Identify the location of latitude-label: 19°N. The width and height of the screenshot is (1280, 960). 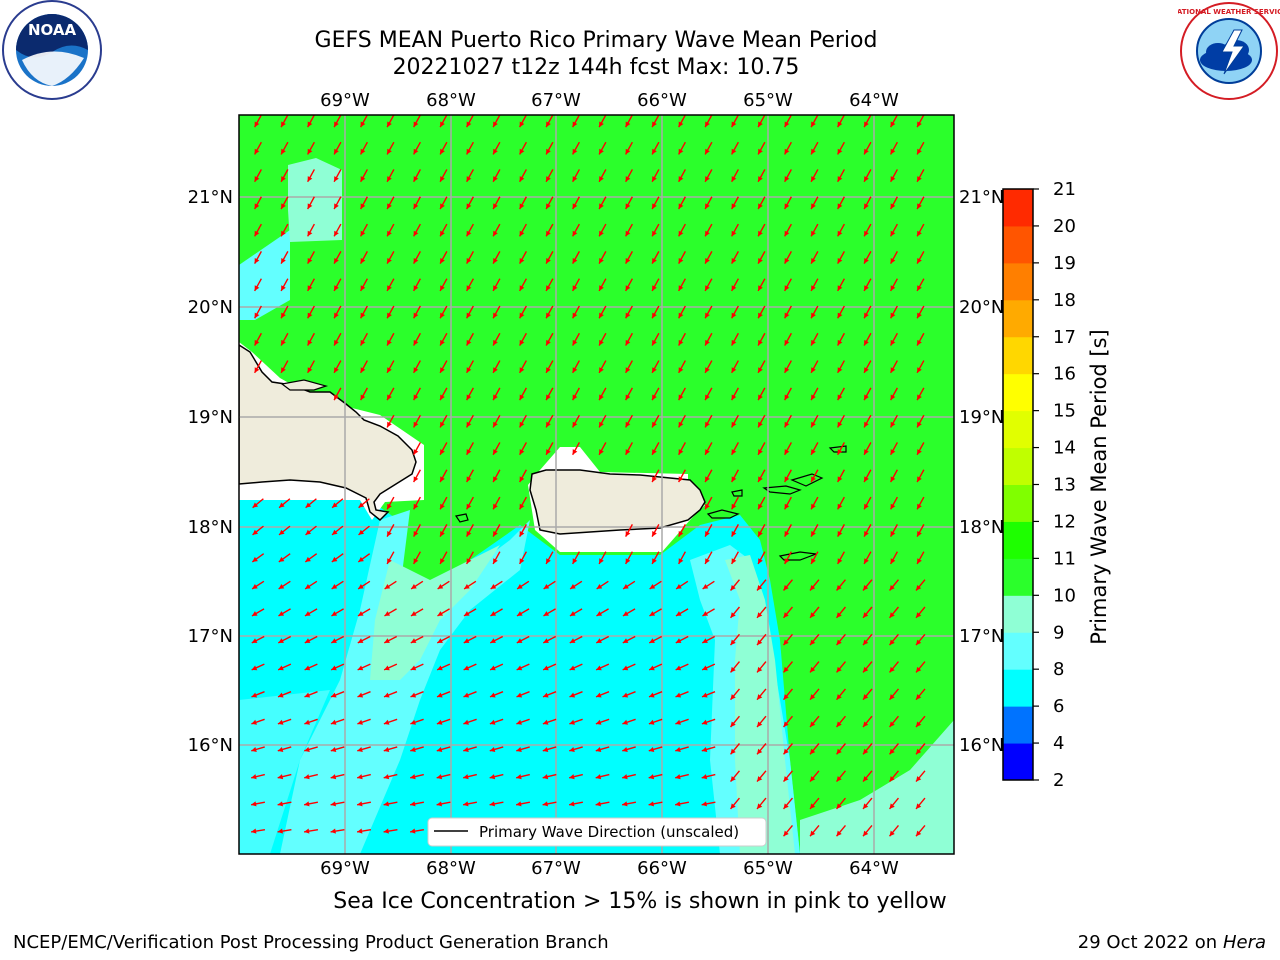
(210, 417).